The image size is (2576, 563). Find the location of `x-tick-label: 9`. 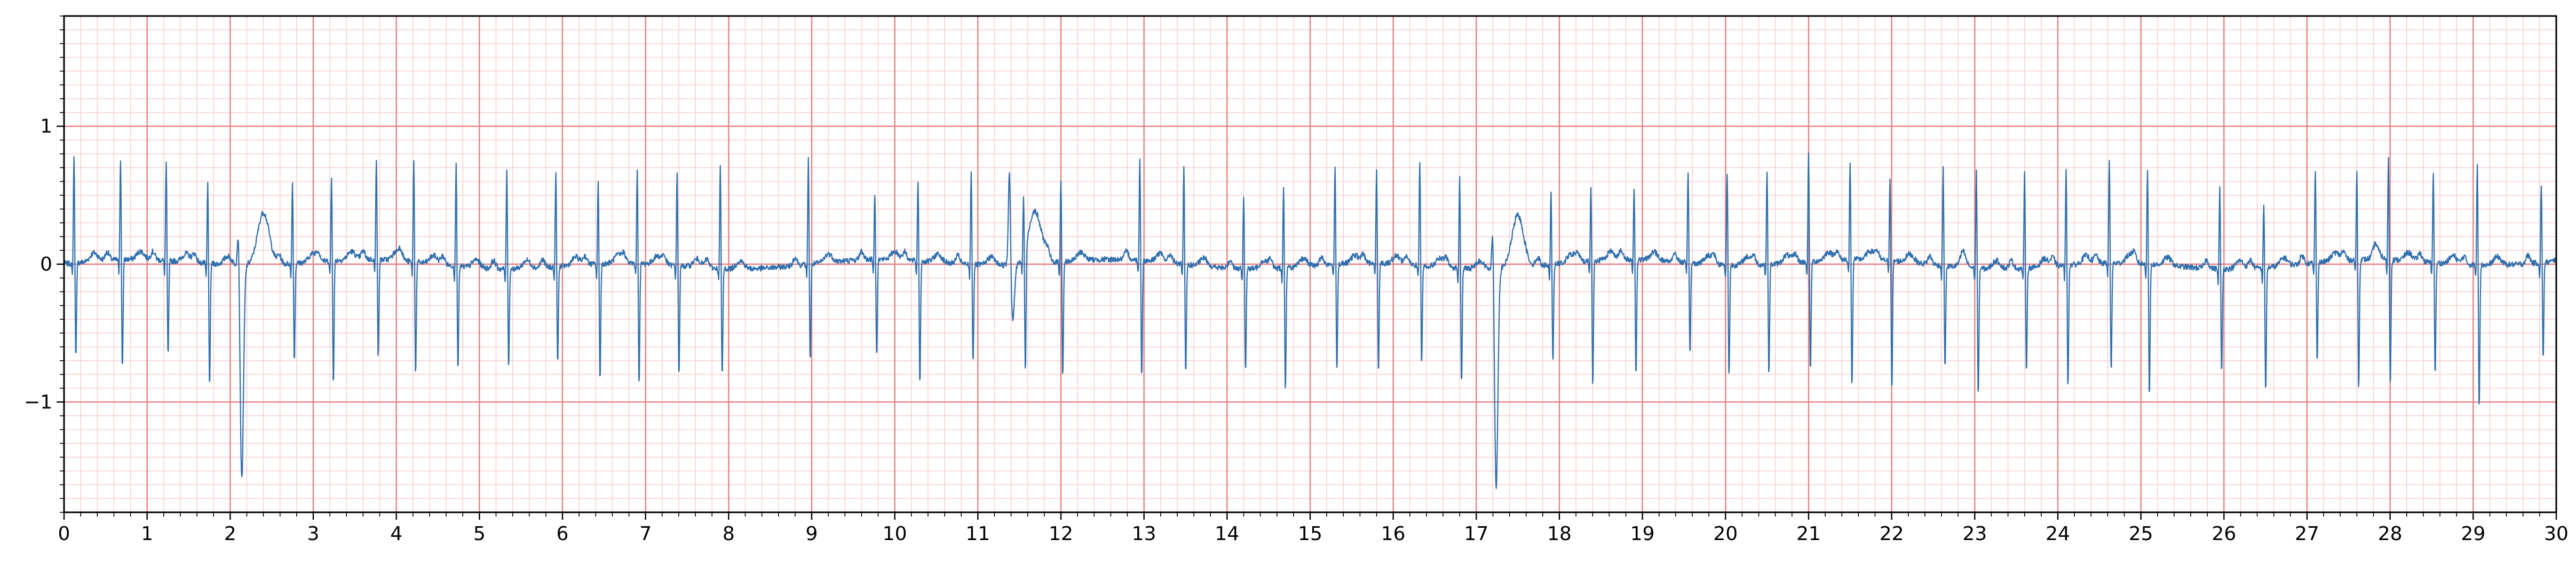

x-tick-label: 9 is located at coordinates (812, 534).